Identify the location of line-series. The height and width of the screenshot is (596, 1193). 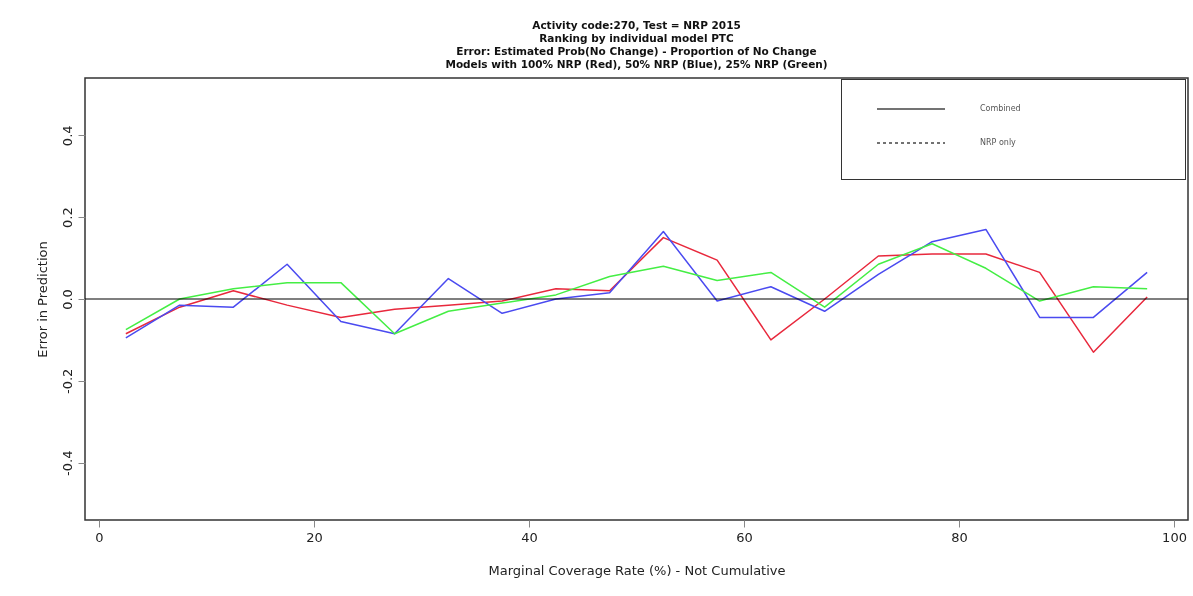
(636, 289).